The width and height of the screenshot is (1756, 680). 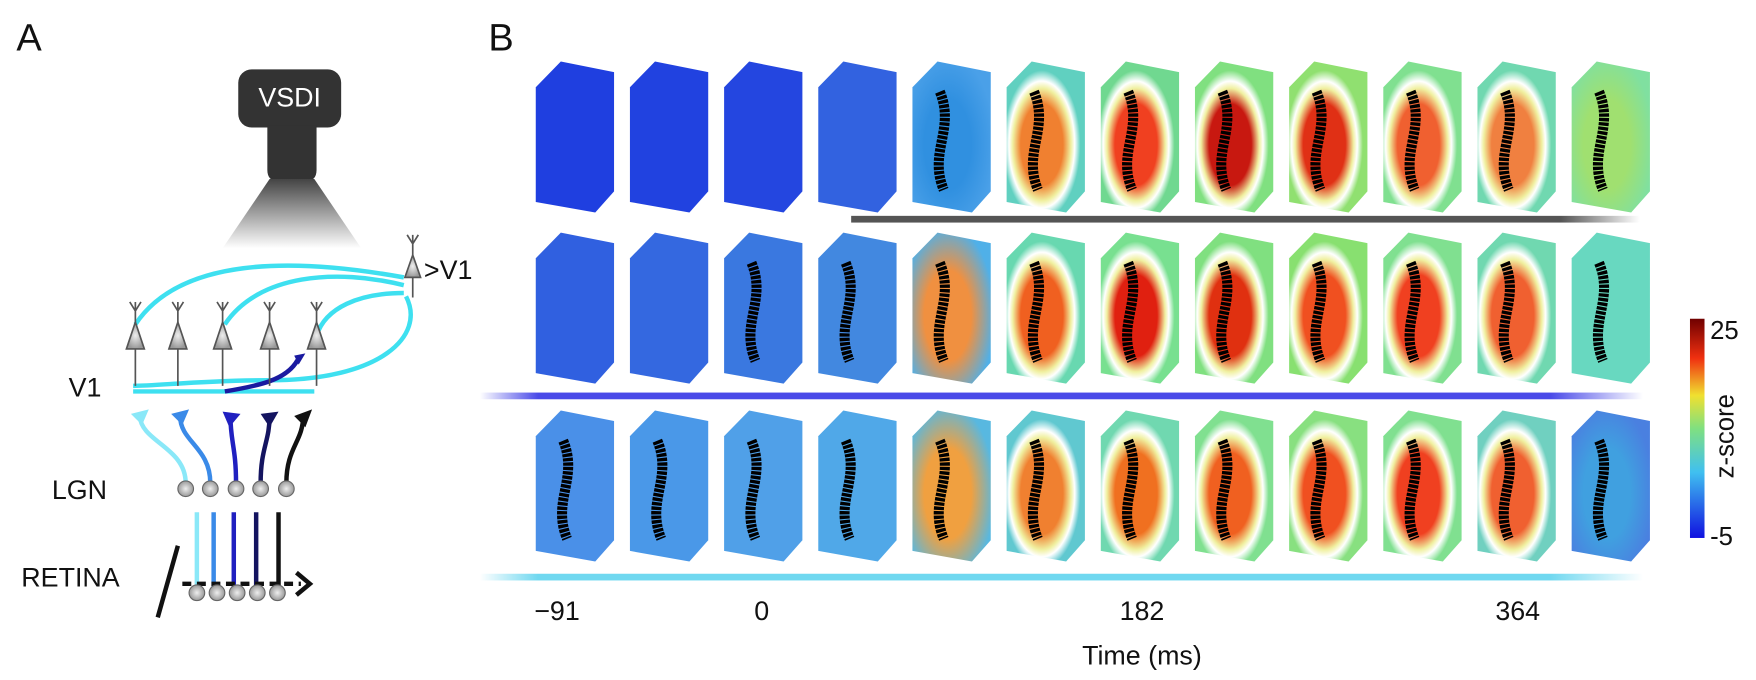 I want to click on lgn-cells, so click(x=236, y=489).